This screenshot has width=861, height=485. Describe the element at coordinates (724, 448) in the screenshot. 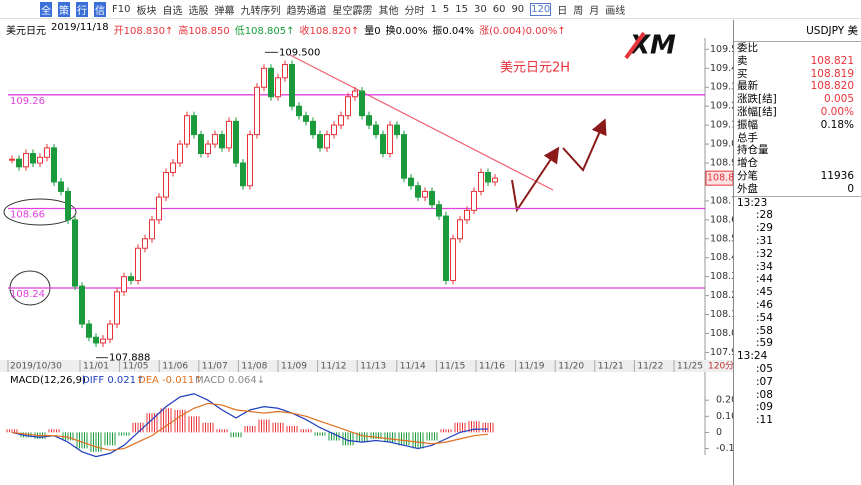

I see `y-tick-label: -0.10` at that location.